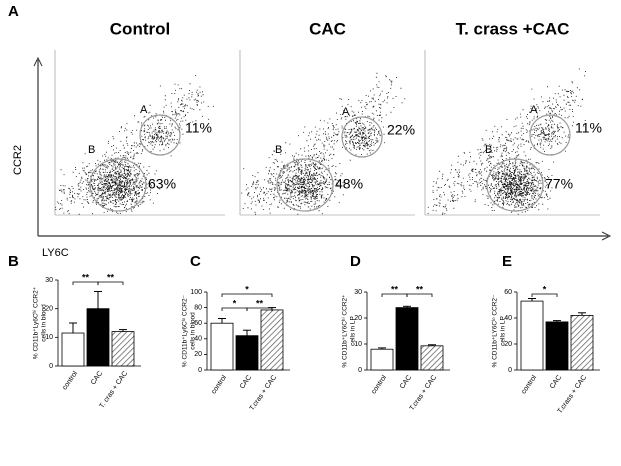 This screenshot has width=621, height=466. I want to click on panel-letter: E, so click(507, 261).